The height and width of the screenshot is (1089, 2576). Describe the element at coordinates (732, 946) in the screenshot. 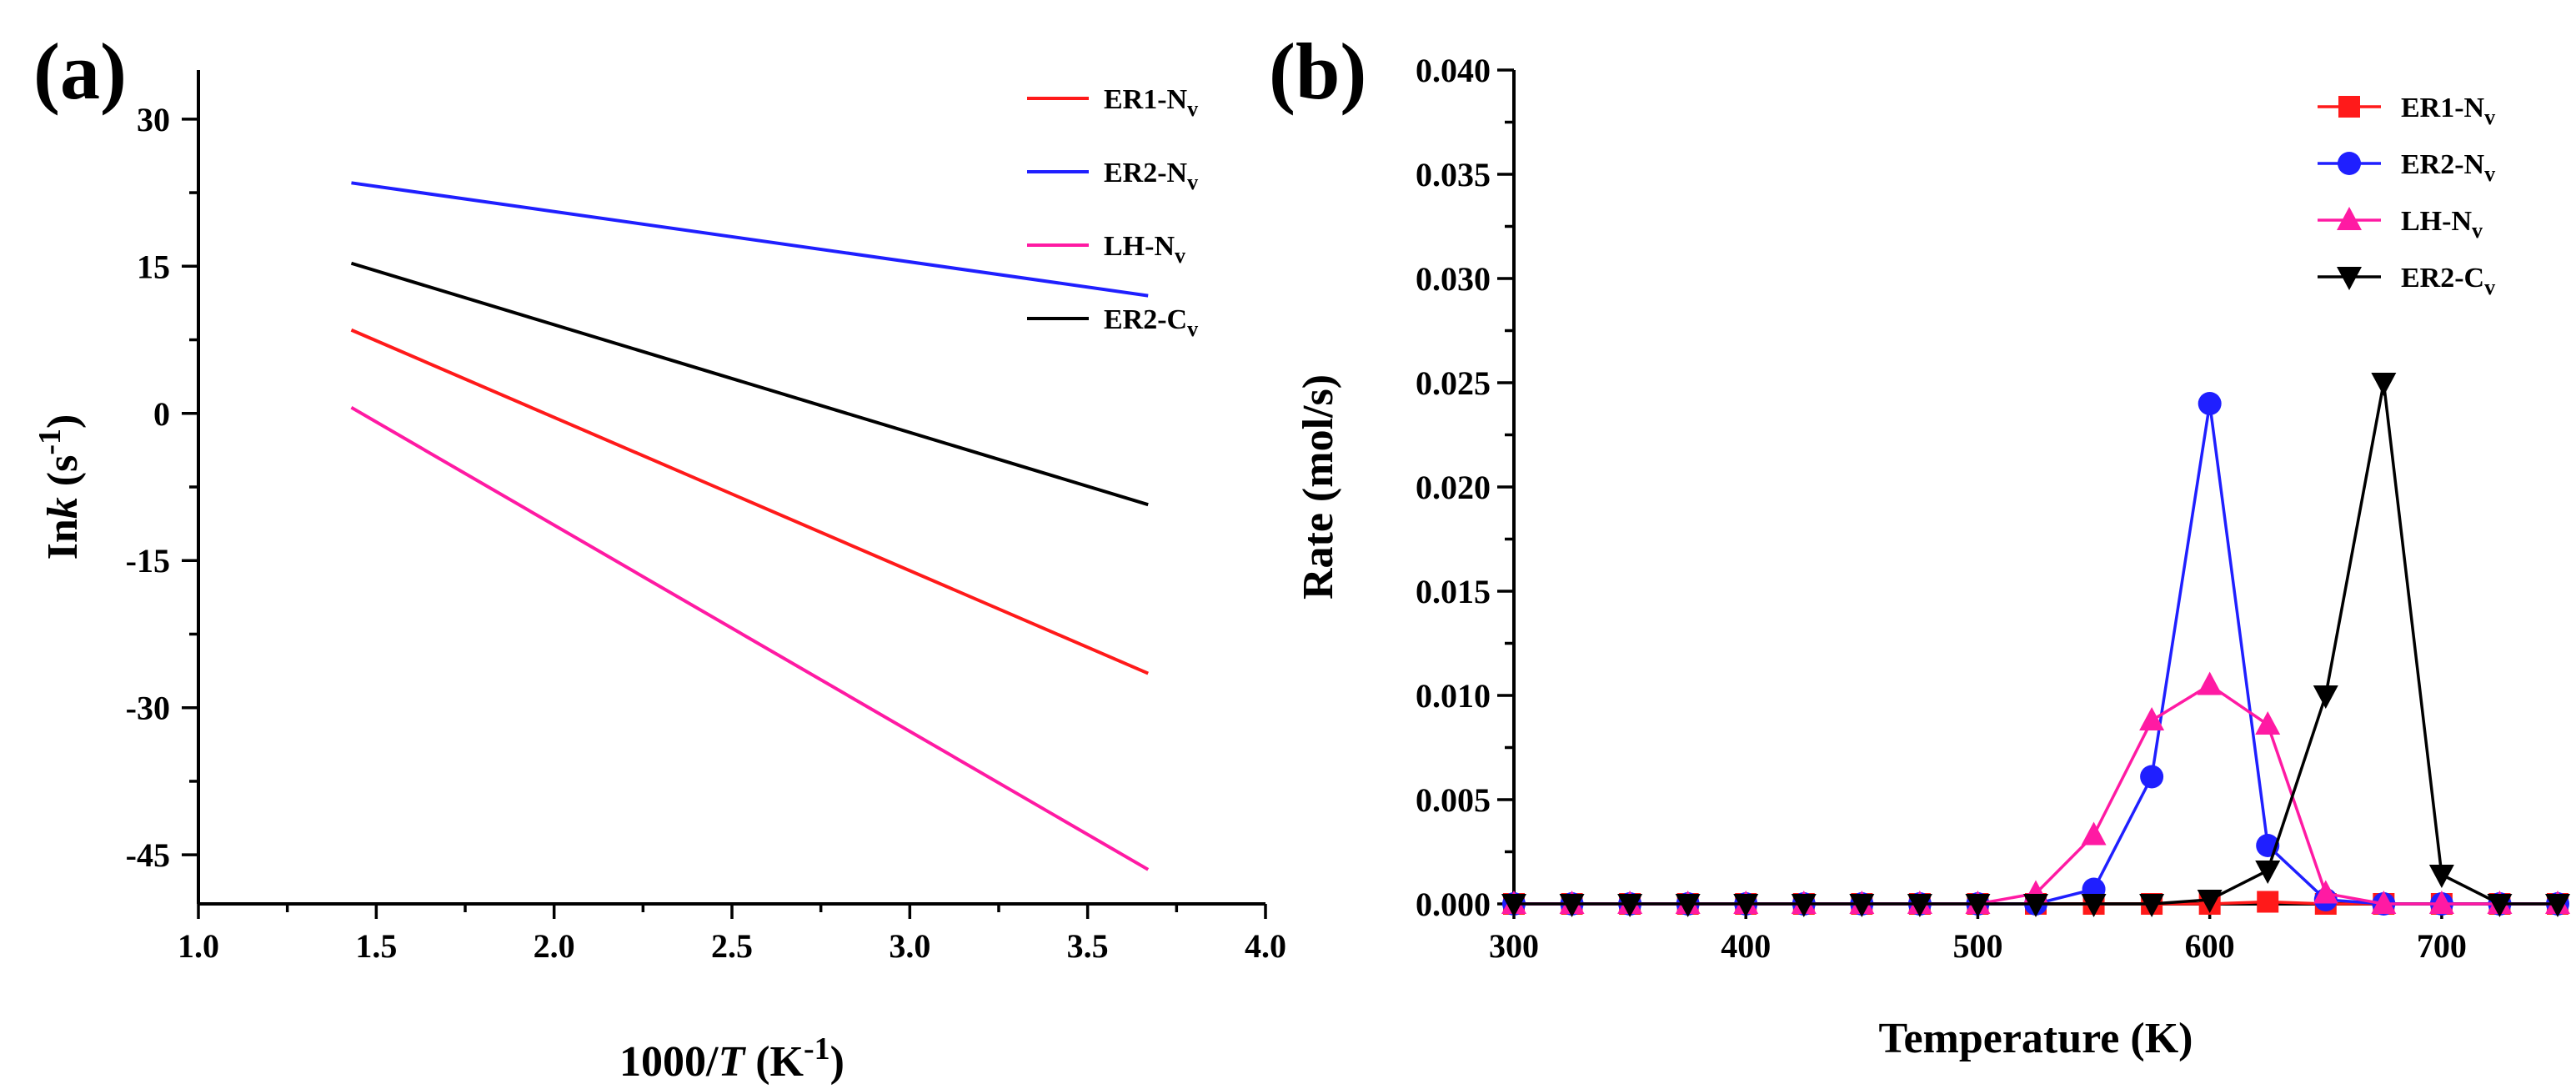

I see `x-tick-label-a: 2.5` at that location.